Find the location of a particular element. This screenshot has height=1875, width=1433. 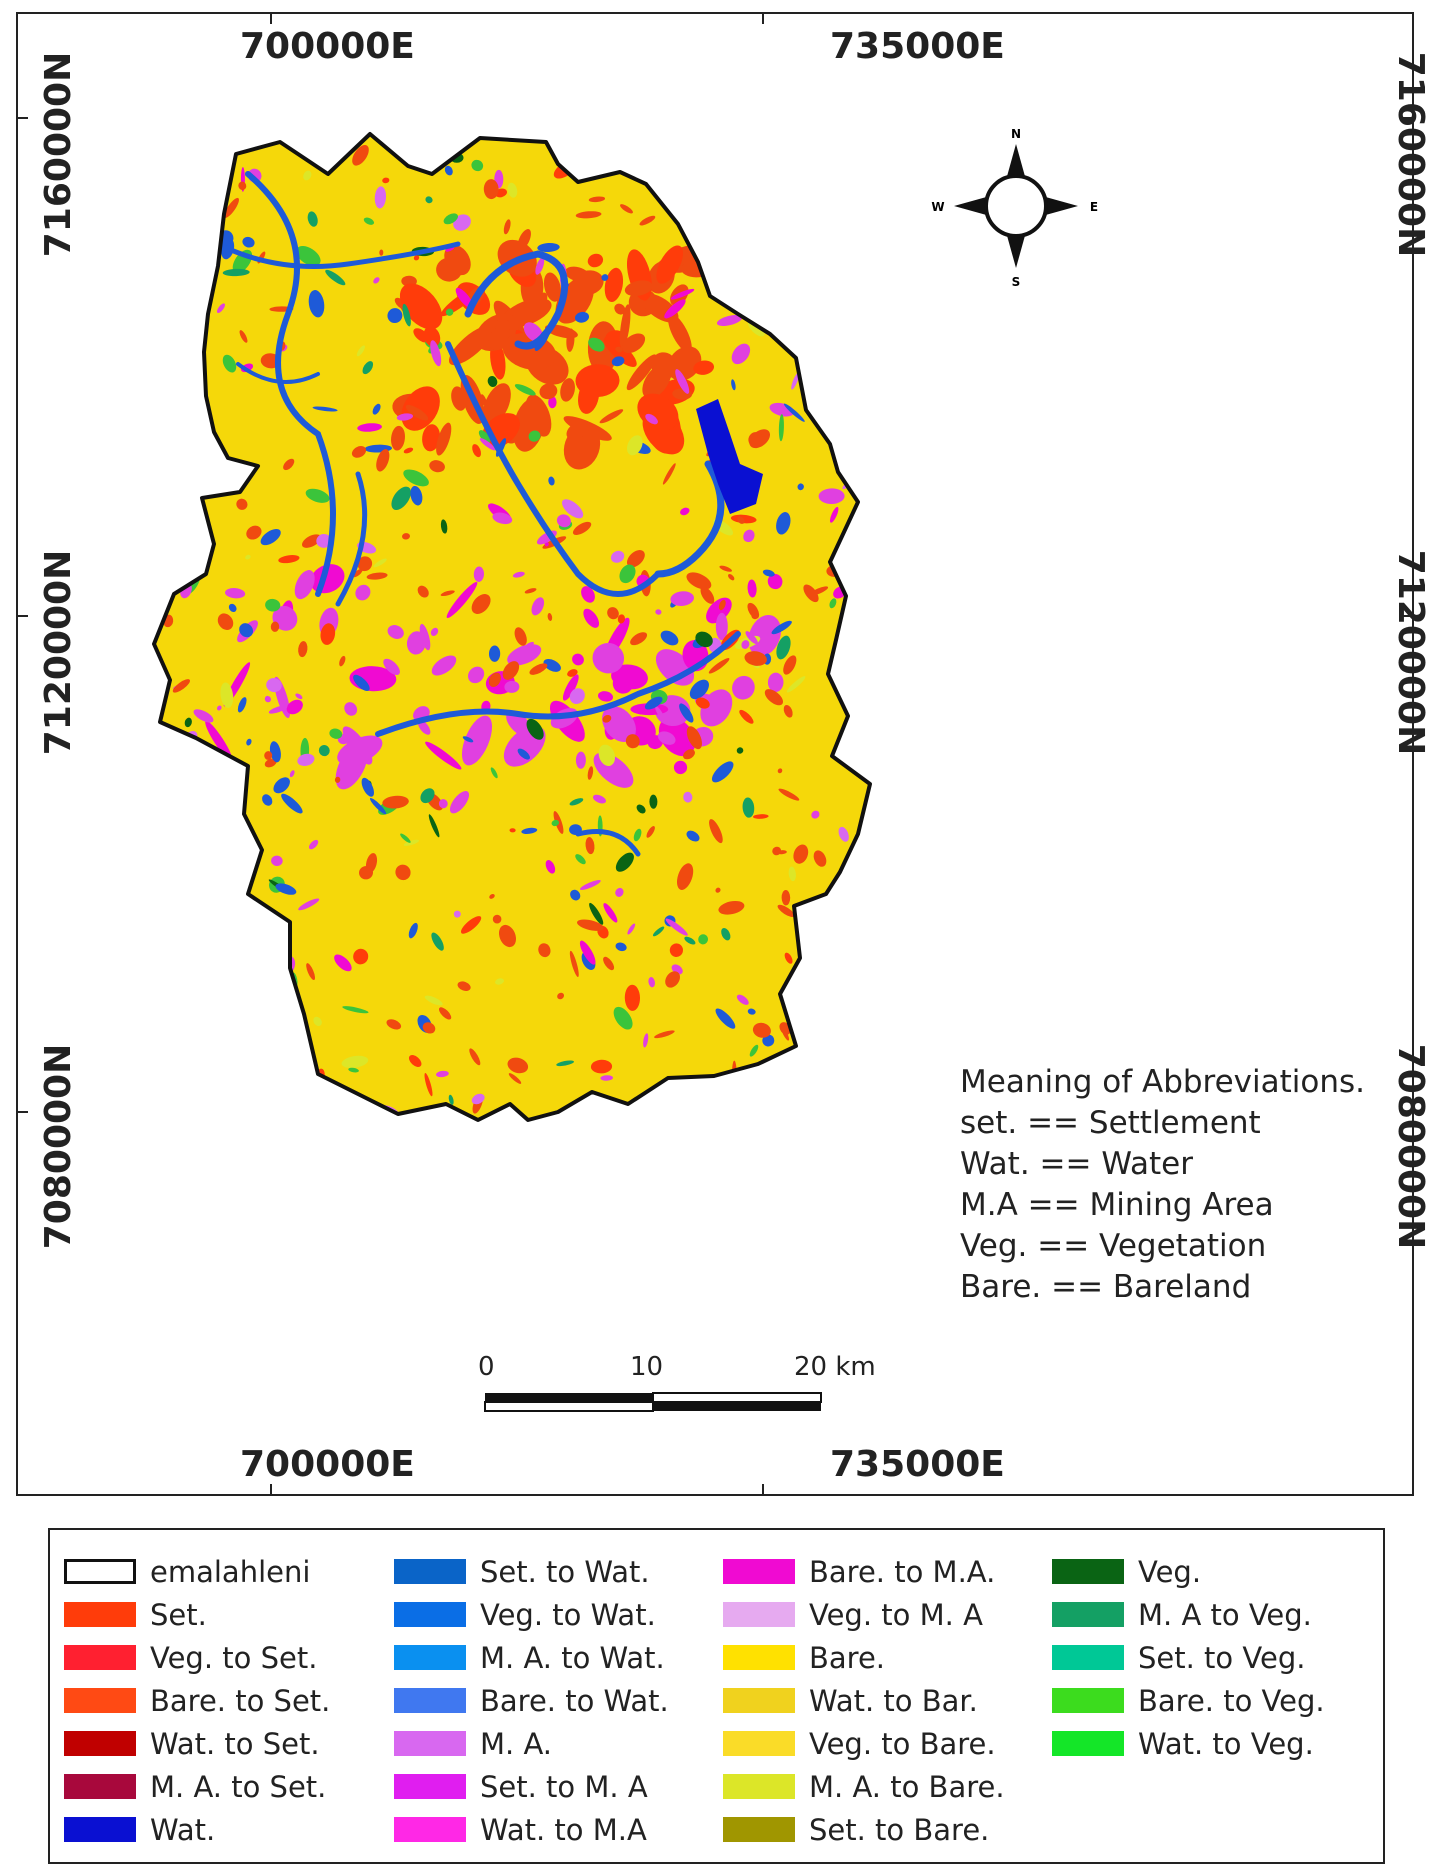

legend-item: Veg. to Set. is located at coordinates (197, 1657).